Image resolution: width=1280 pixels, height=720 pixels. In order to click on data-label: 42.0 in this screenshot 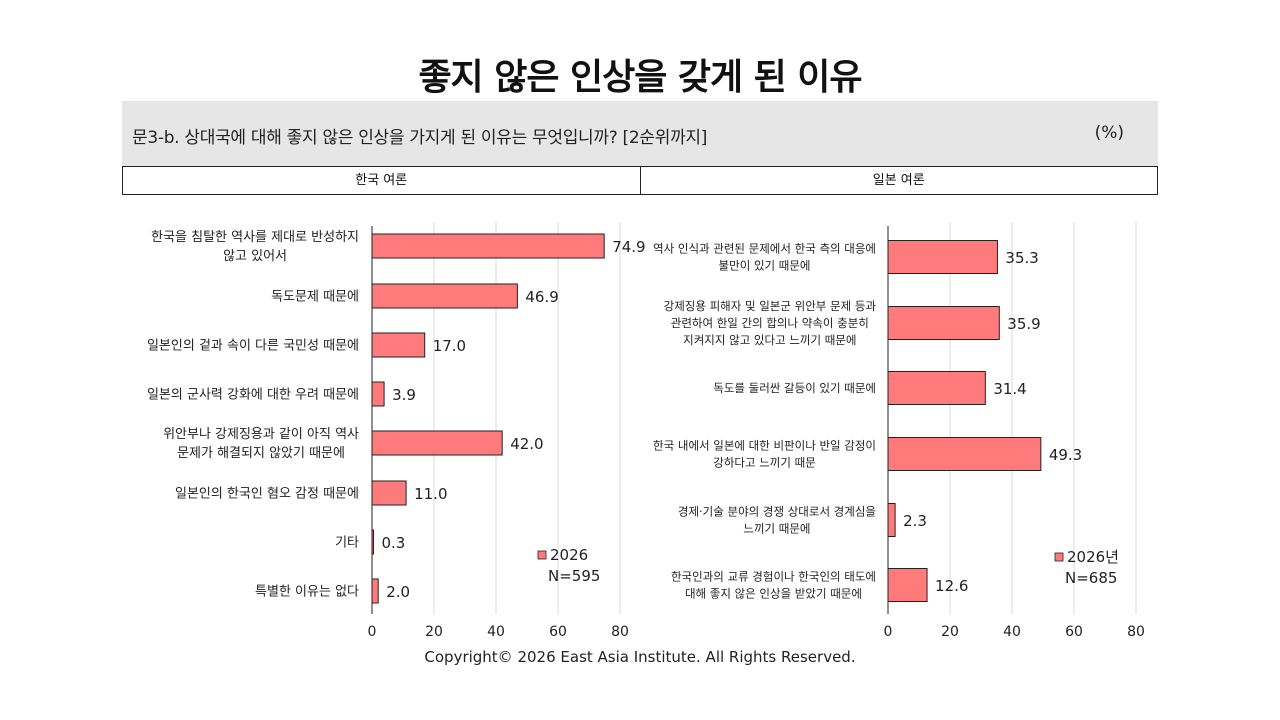, I will do `click(526, 444)`.